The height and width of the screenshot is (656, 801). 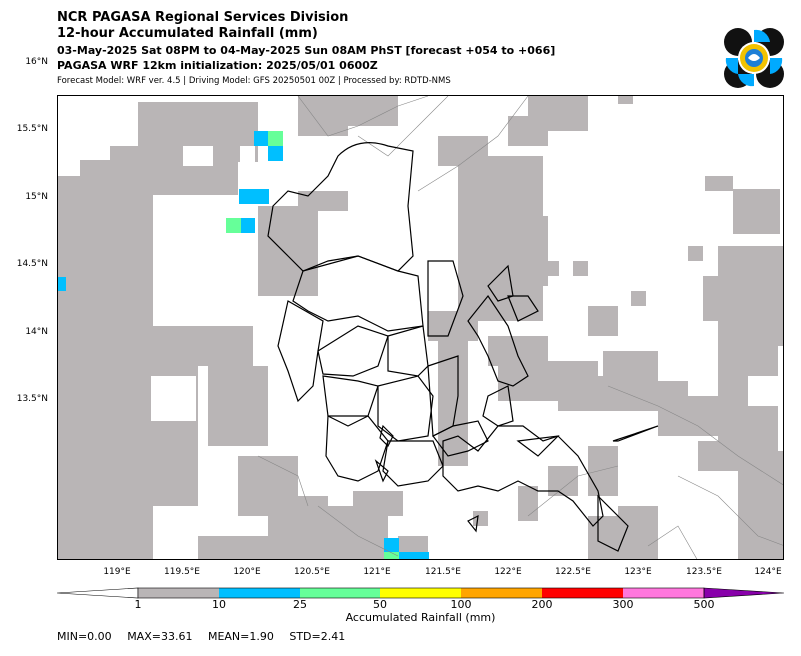 I want to click on lat-label-16: 16°N, so click(x=36, y=62).